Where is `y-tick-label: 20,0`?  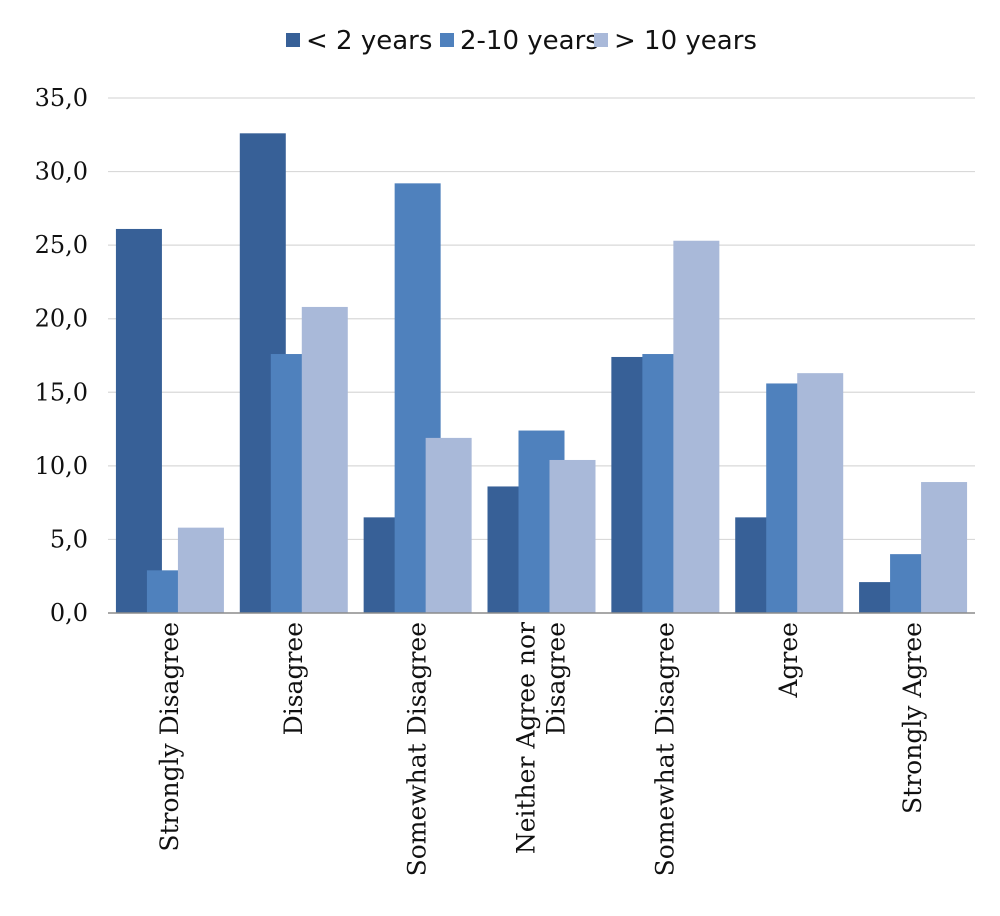
y-tick-label: 20,0 is located at coordinates (61, 319).